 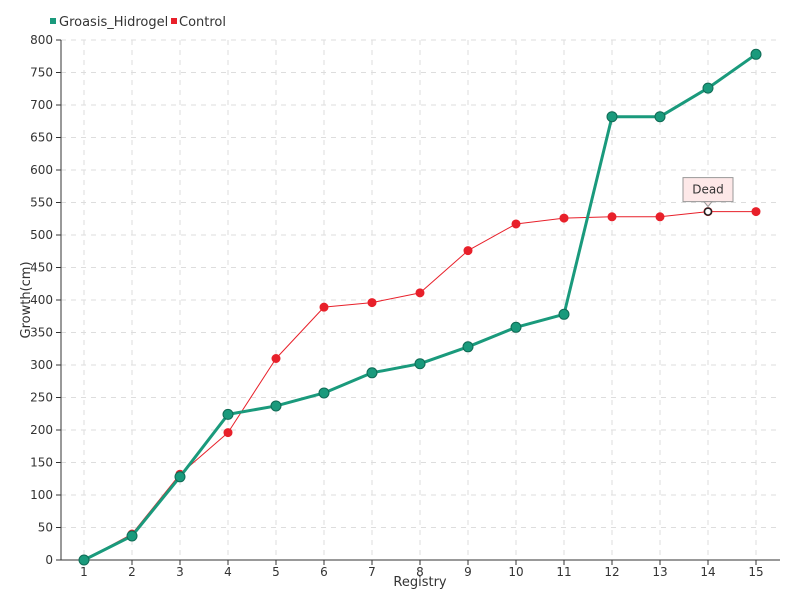 I want to click on y-tick-label: 650, so click(x=41, y=138).